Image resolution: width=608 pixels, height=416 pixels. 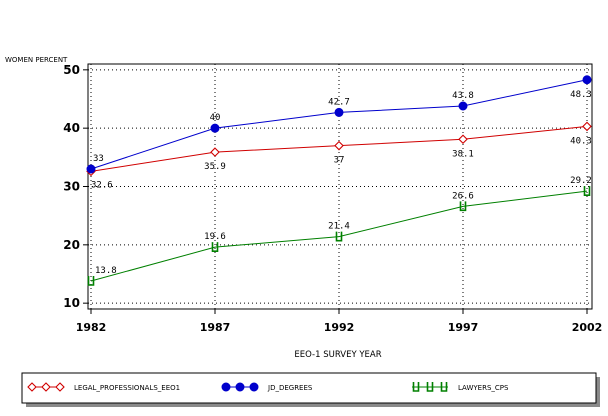 What do you see at coordinates (71, 187) in the screenshot?
I see `y-tick-label: 30` at bounding box center [71, 187].